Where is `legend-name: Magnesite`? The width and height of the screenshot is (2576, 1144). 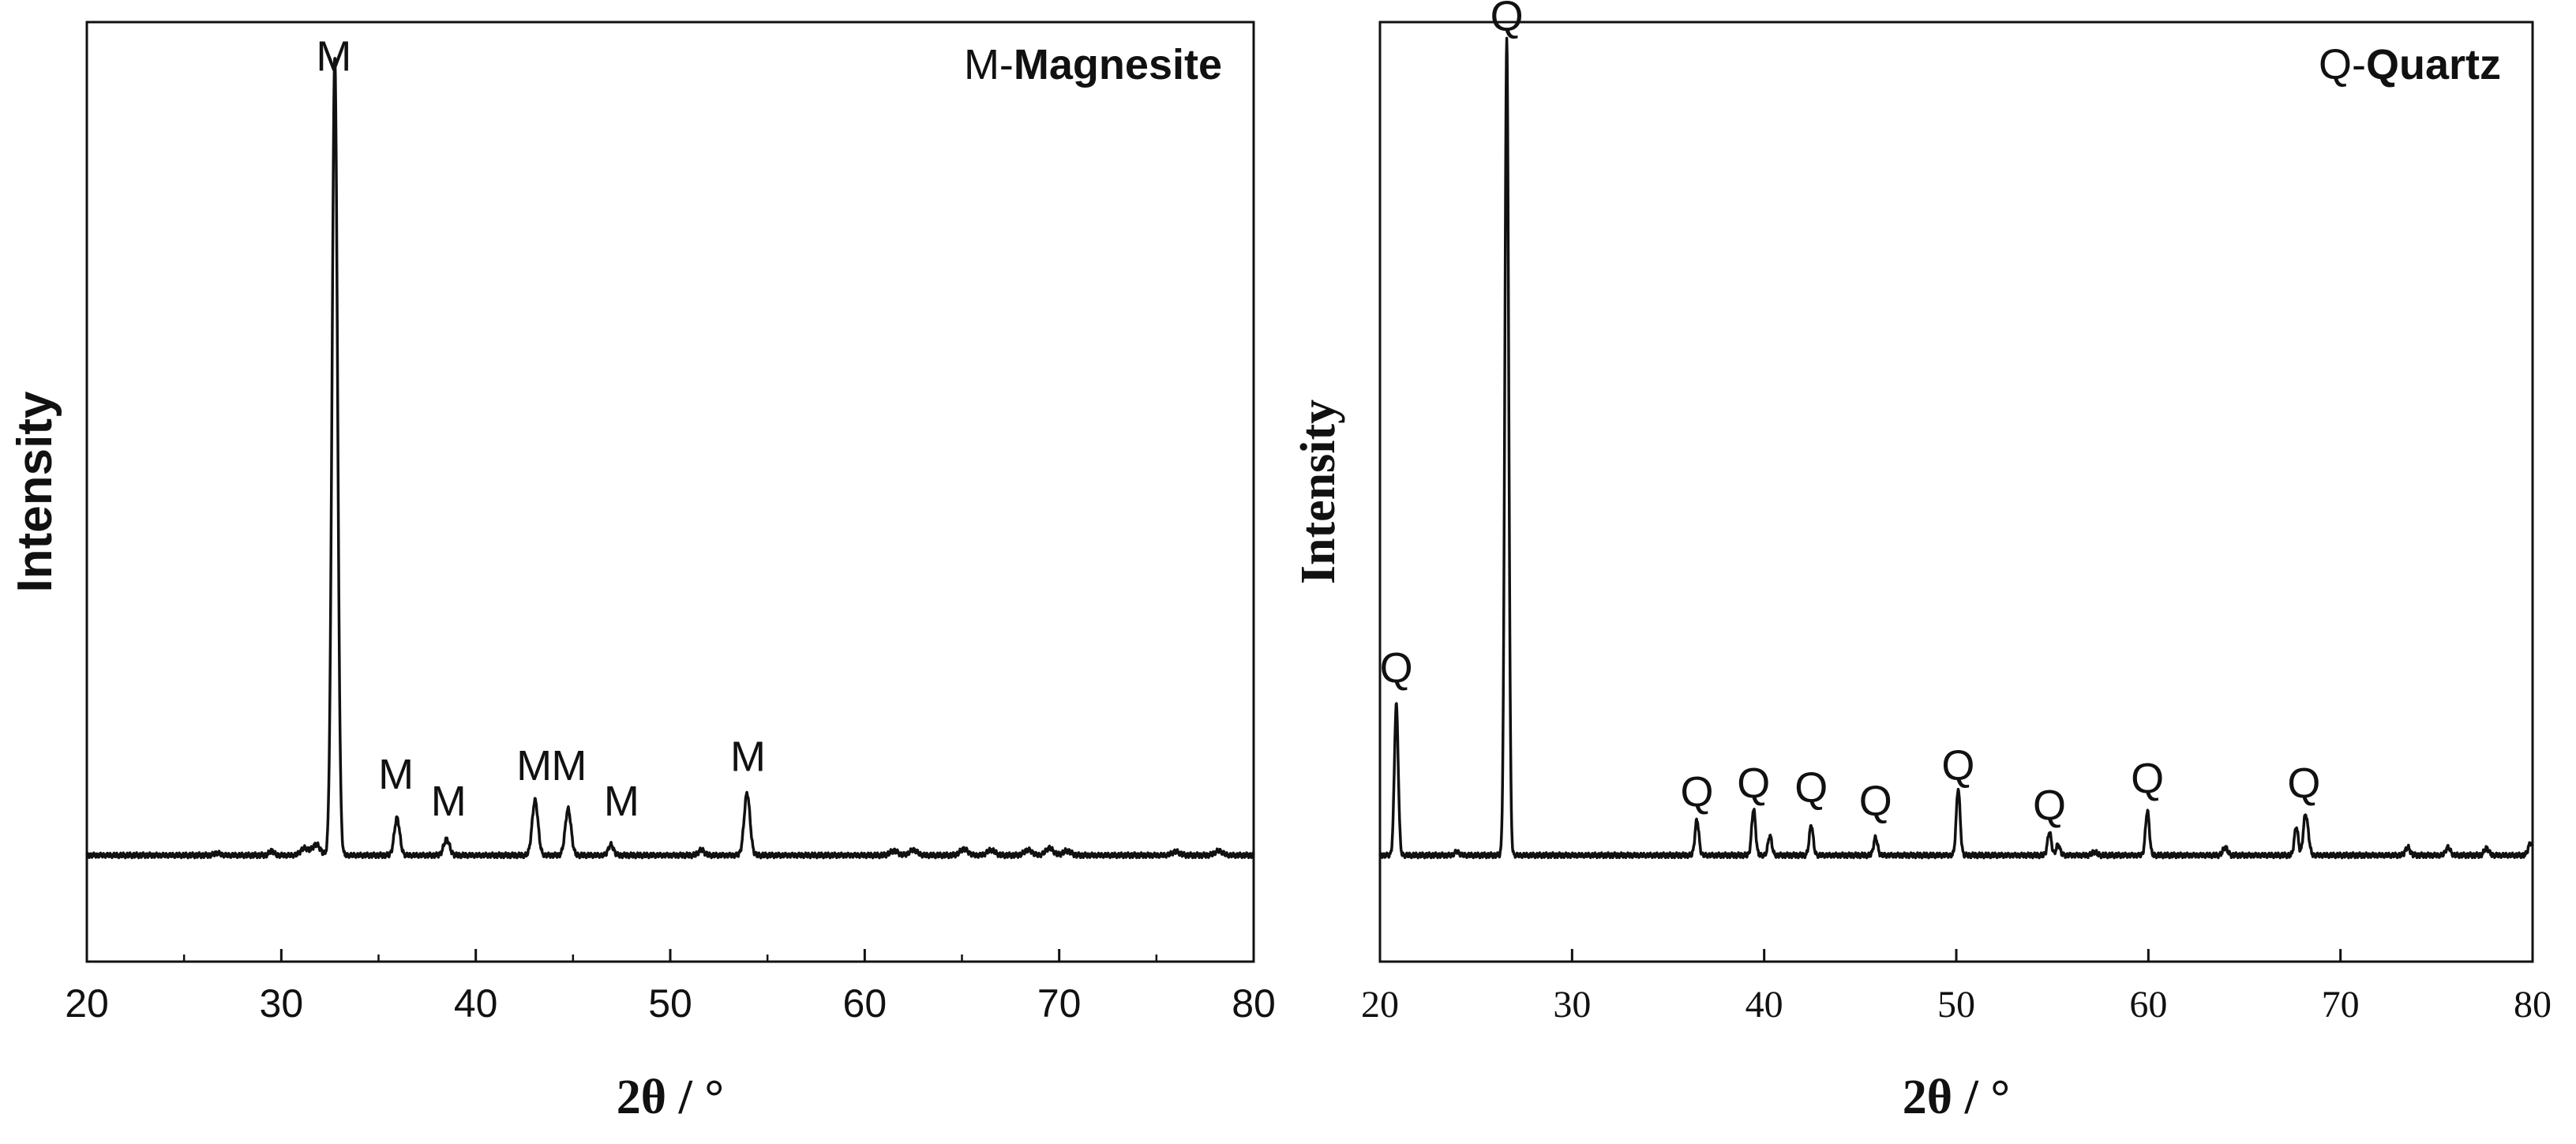
legend-name: Magnesite is located at coordinates (1118, 64).